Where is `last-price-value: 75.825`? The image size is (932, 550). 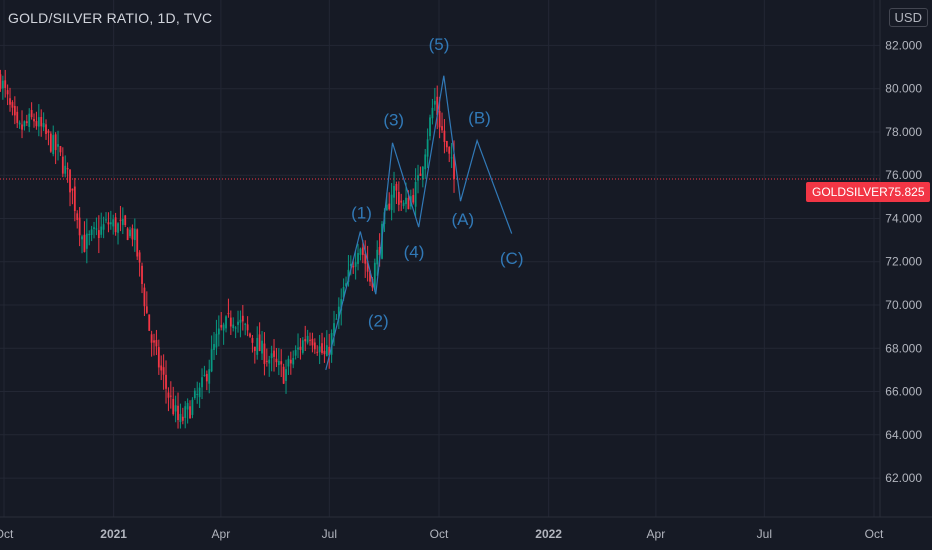 last-price-value: 75.825 is located at coordinates (906, 192).